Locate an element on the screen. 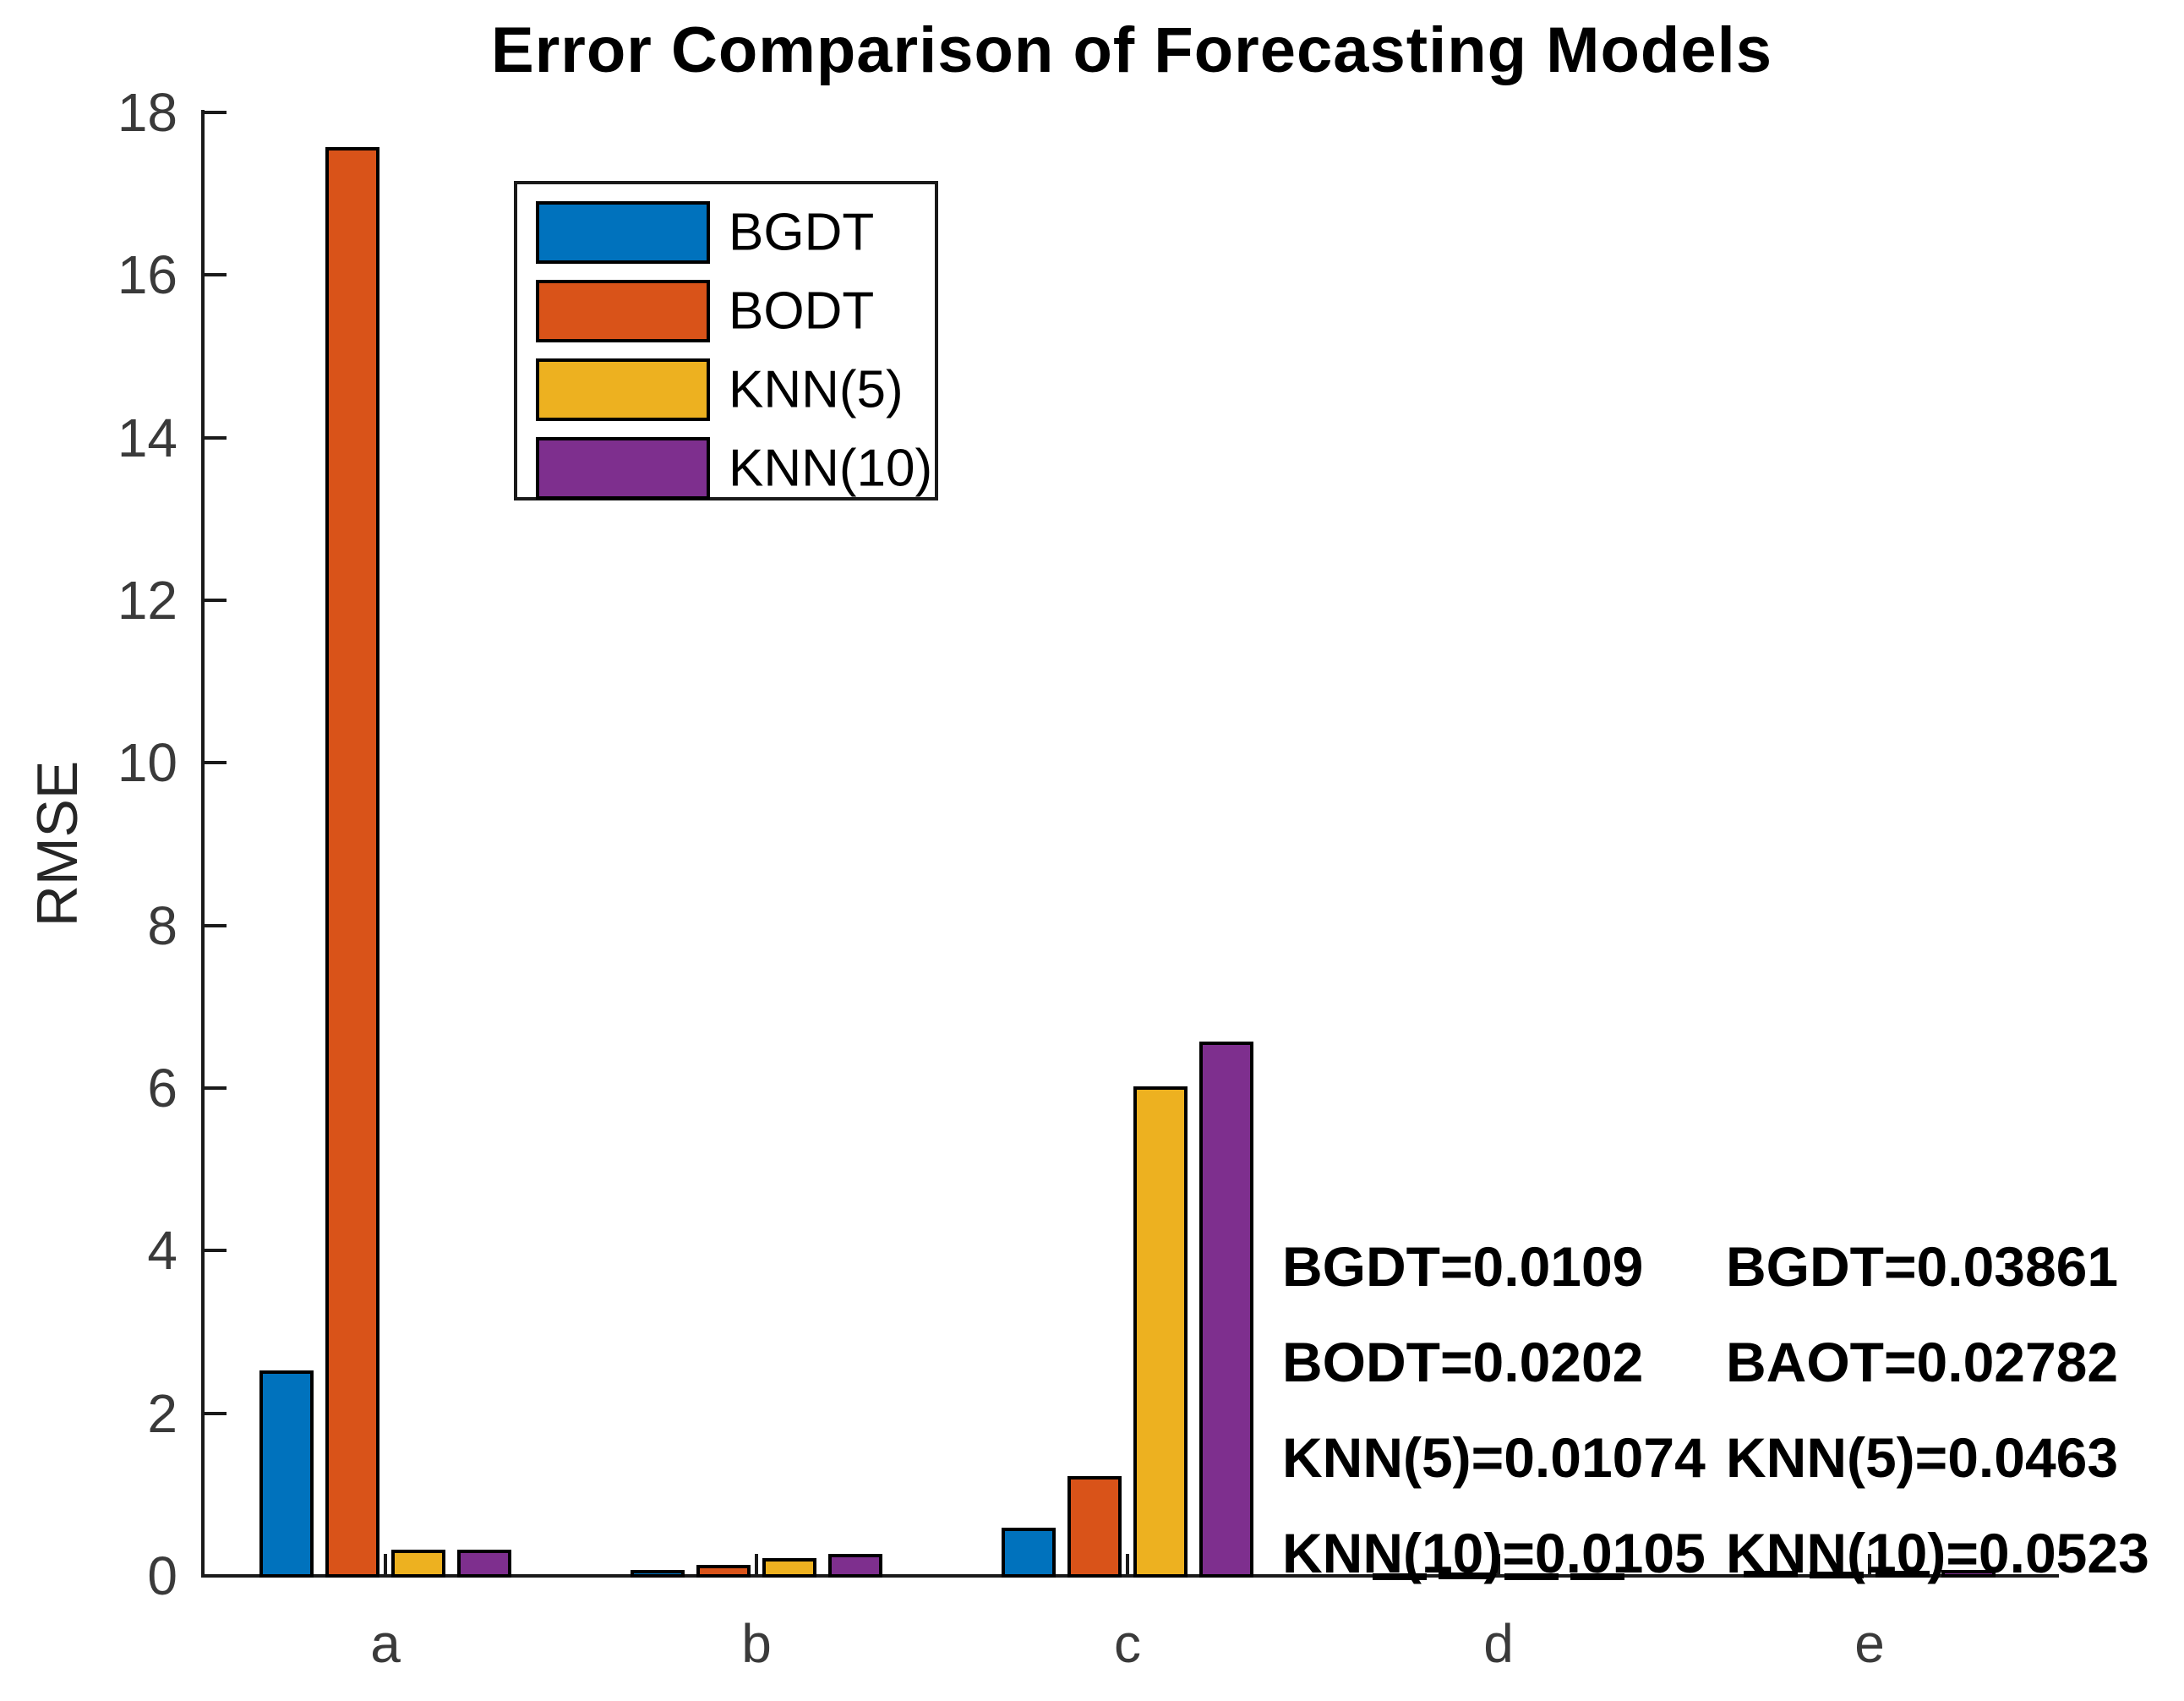 The width and height of the screenshot is (2184, 1701). legend: BGDT BODT KNN(5) KNN(10) is located at coordinates (726, 340).